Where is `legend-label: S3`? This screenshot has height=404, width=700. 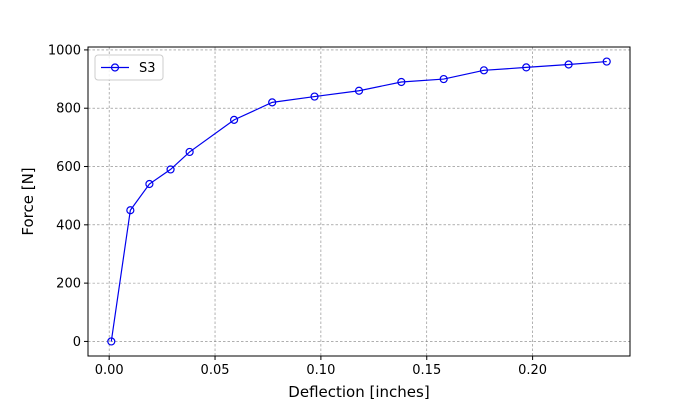
legend-label: S3 is located at coordinates (147, 68).